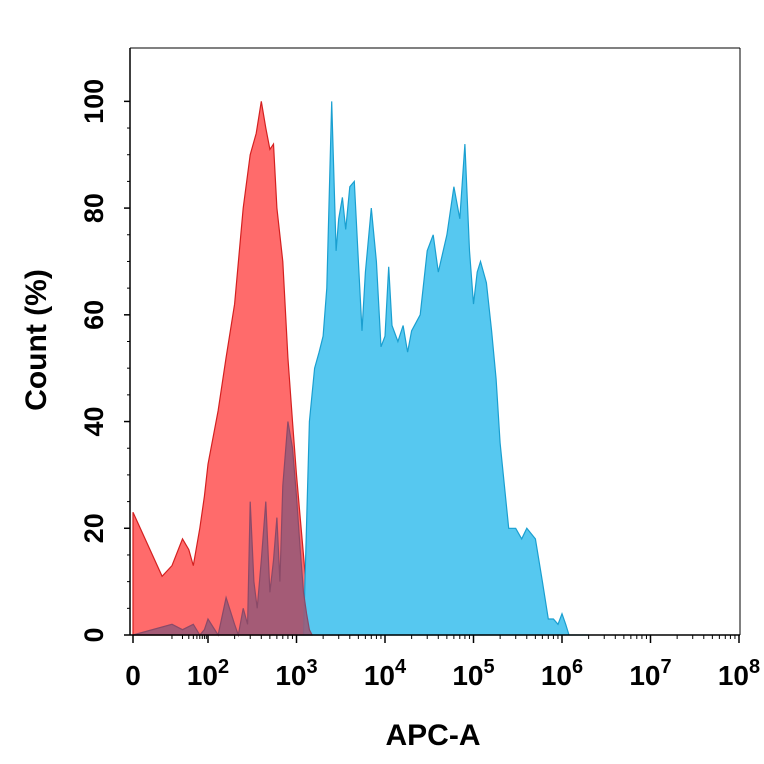 The image size is (764, 764). I want to click on y-tick-label: 60, so click(94, 315).